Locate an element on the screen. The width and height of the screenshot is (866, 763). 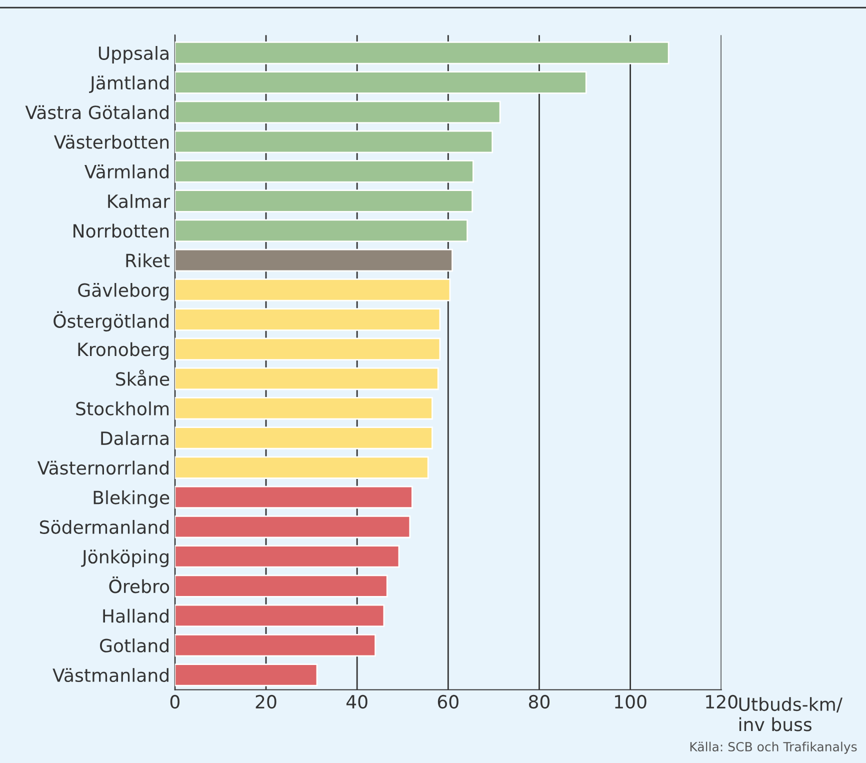
x-tick-label: 40 is located at coordinates (357, 701).